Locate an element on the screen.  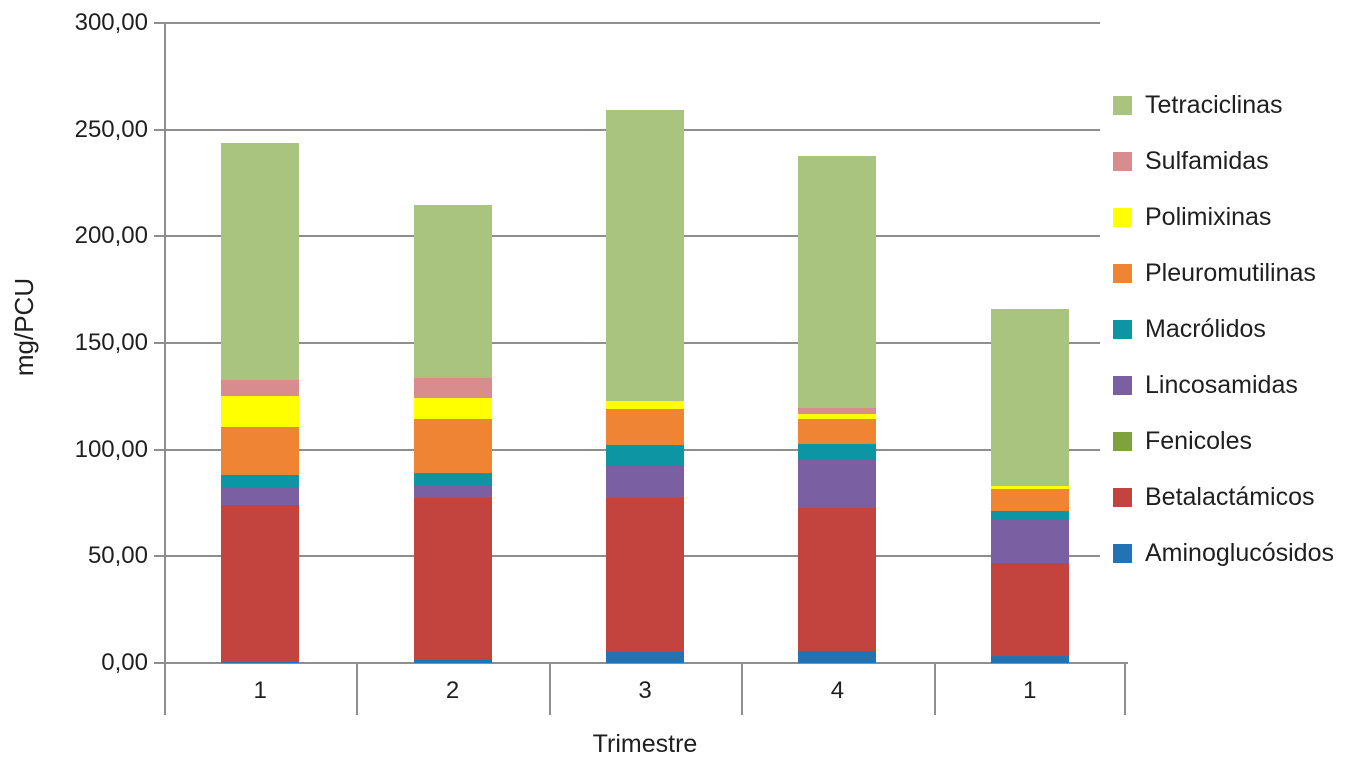
legend-item-betalactámicos: Betalactámicos is located at coordinates (1223, 497).